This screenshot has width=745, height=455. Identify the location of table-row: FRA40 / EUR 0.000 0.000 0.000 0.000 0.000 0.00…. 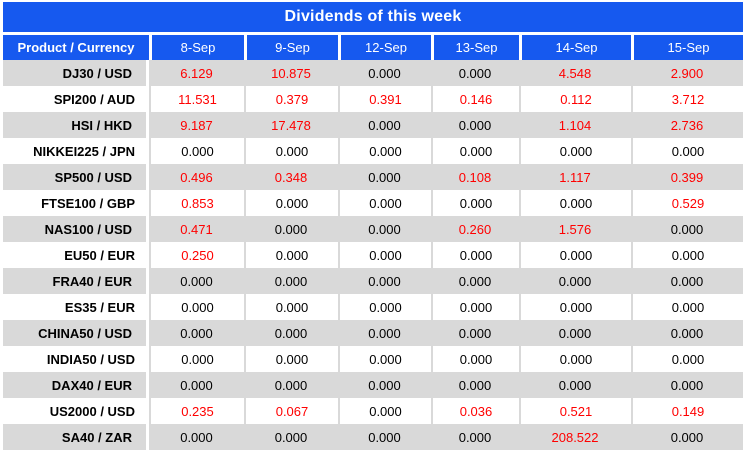
(373, 281).